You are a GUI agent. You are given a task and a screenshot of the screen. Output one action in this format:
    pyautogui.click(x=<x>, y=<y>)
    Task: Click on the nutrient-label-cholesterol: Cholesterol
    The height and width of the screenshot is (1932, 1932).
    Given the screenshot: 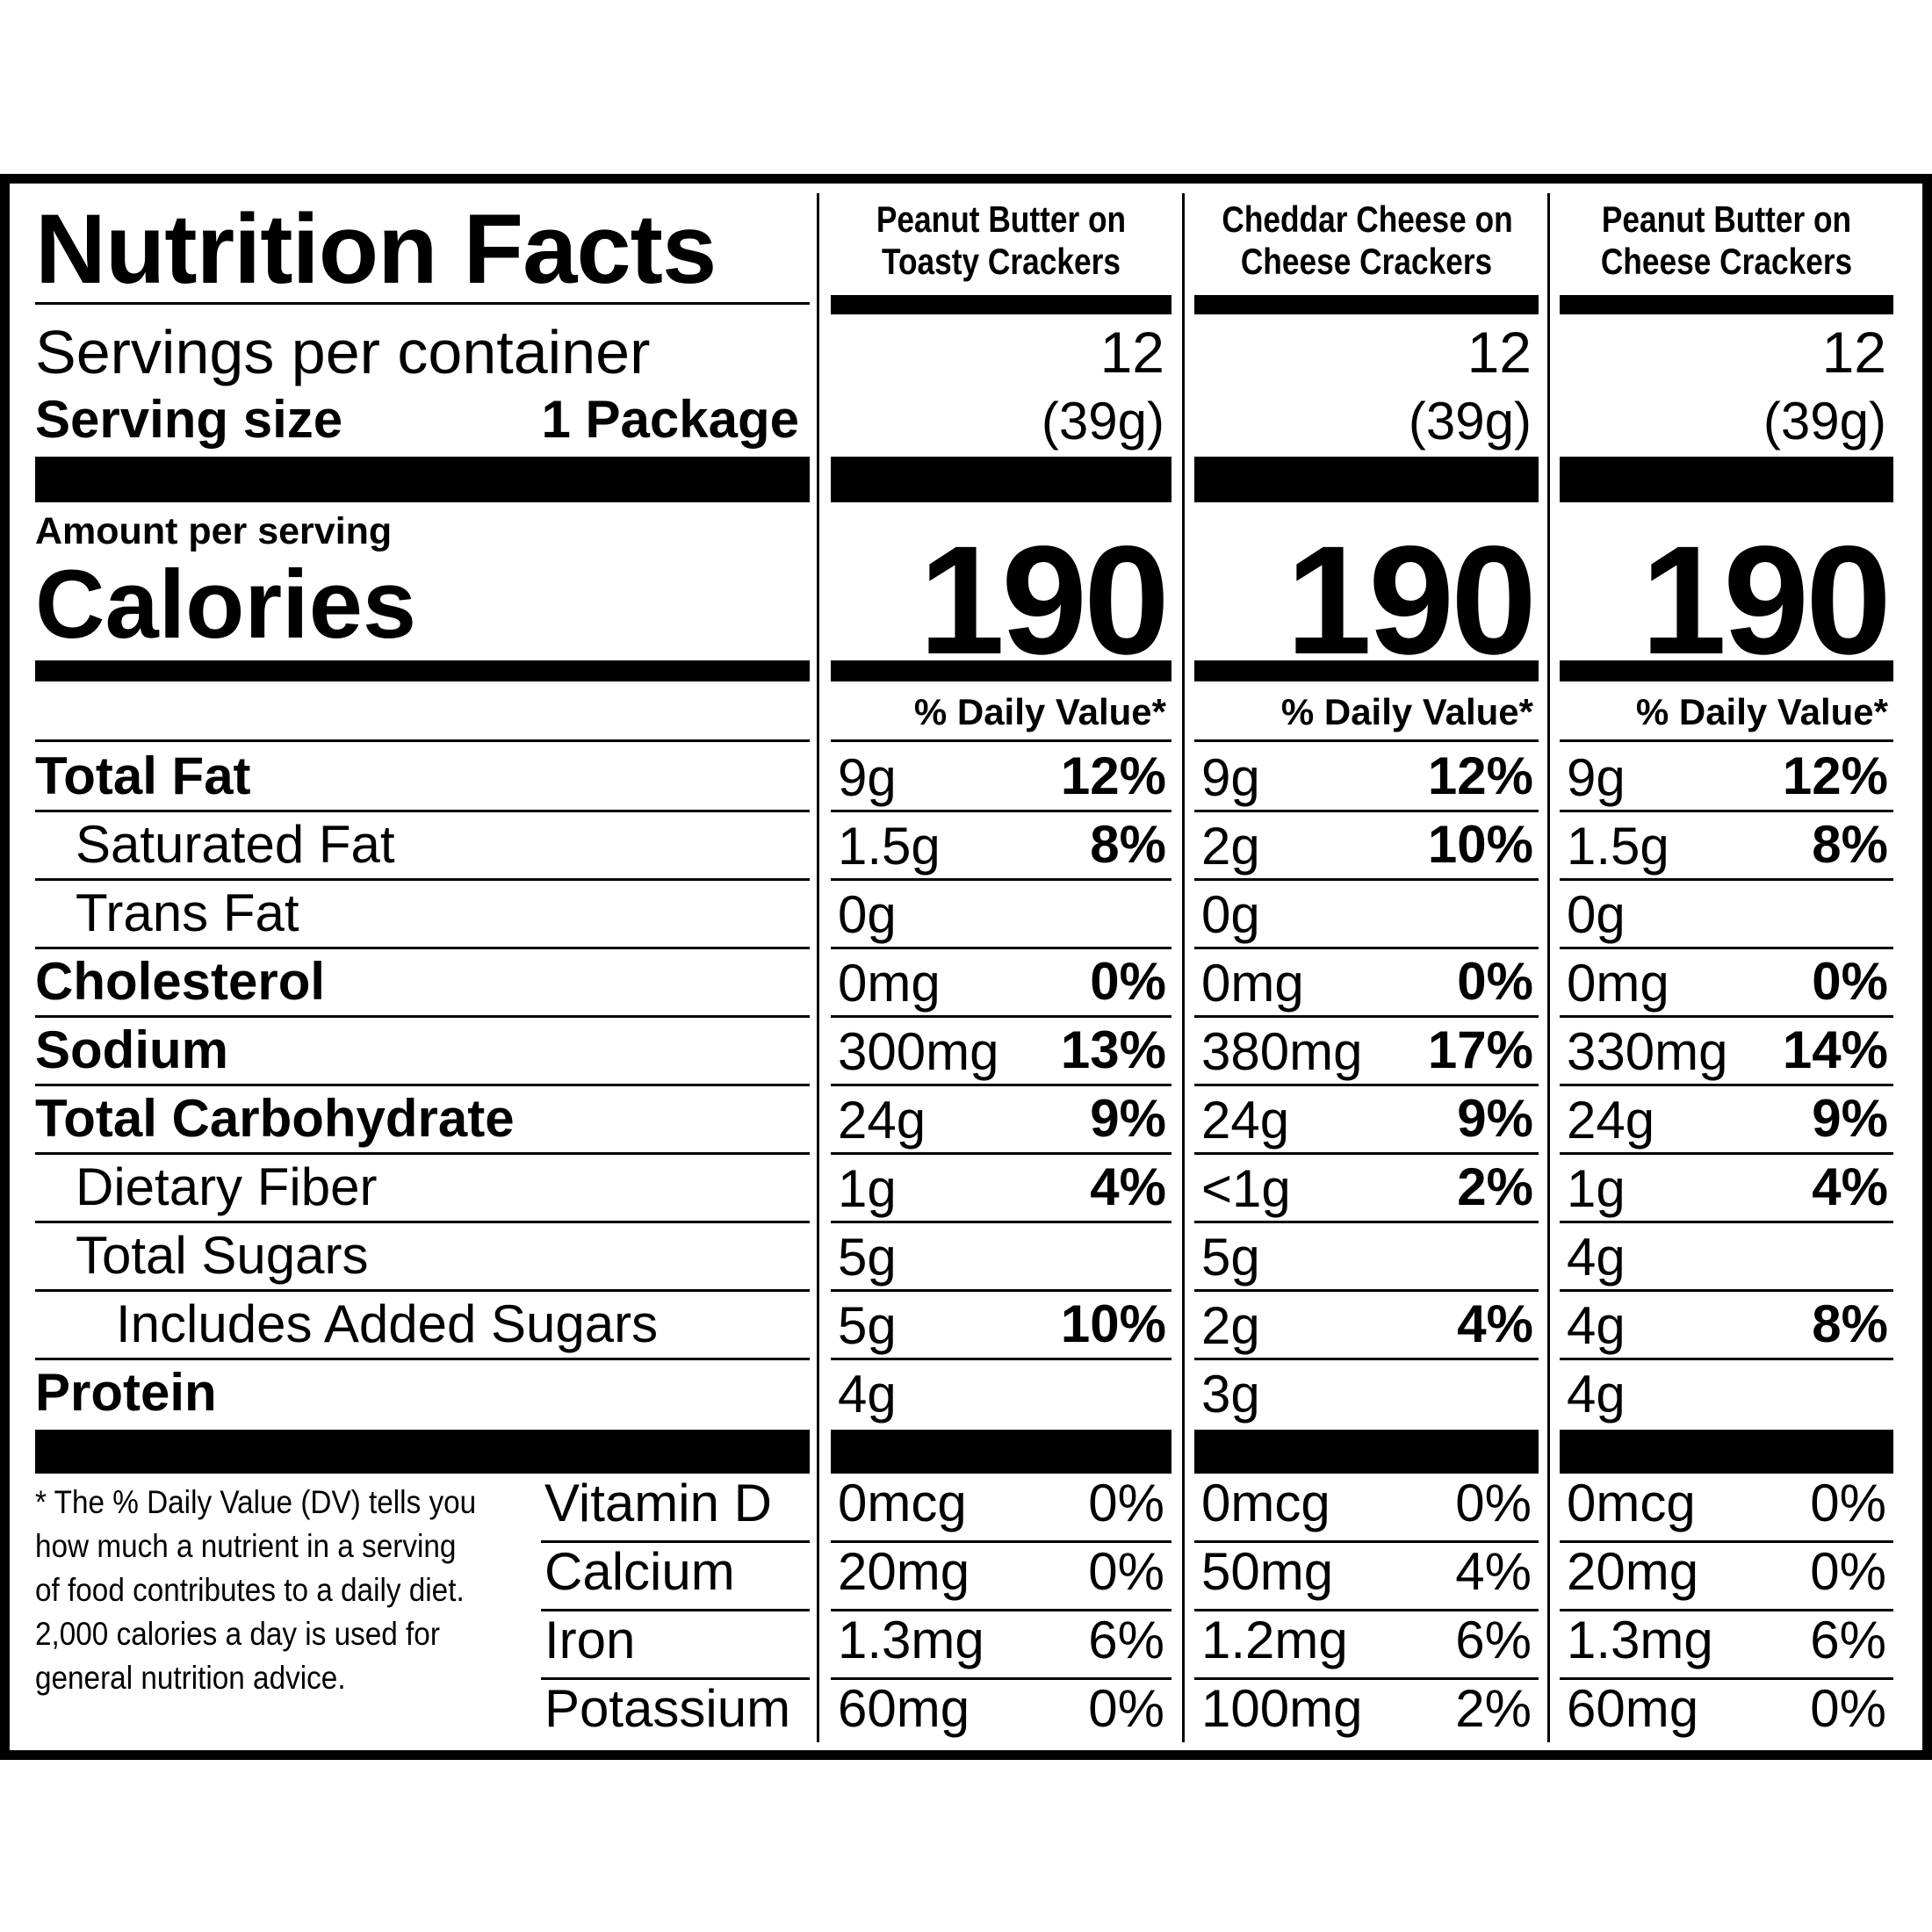 What is the action you would take?
    pyautogui.click(x=181, y=982)
    